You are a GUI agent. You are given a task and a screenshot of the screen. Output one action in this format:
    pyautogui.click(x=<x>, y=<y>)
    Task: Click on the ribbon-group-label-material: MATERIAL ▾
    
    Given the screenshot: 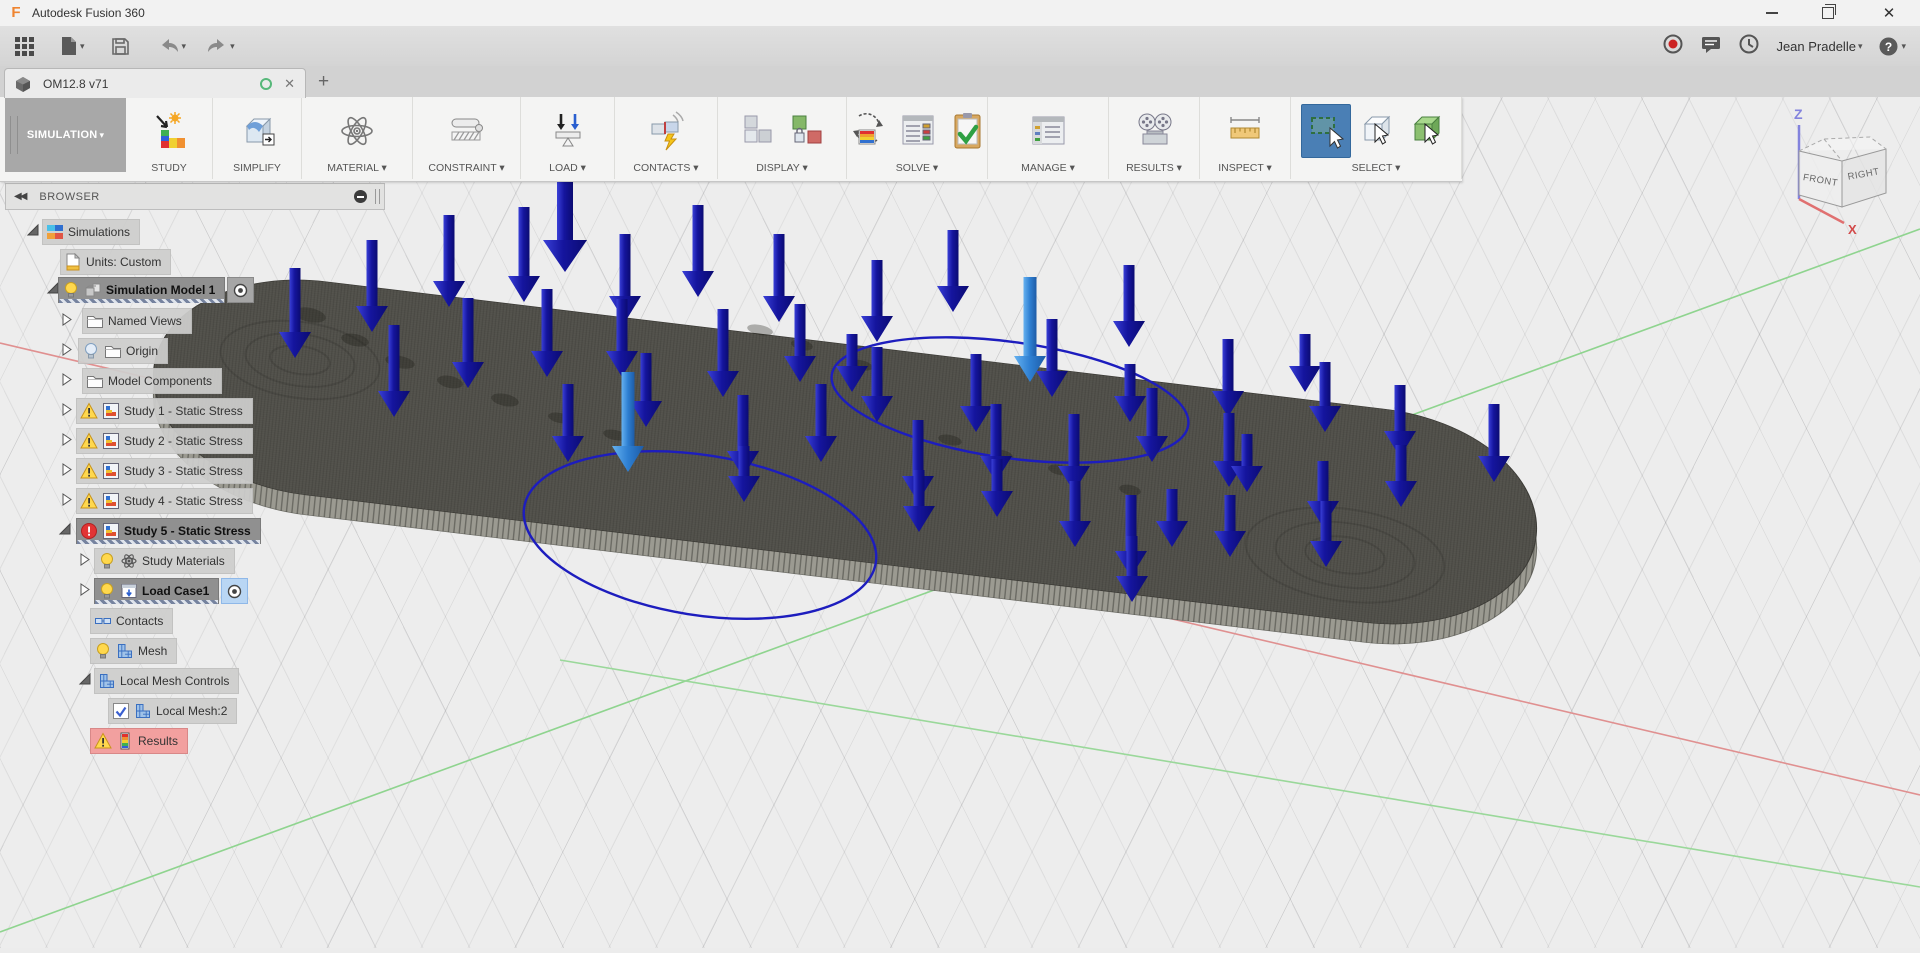 What is the action you would take?
    pyautogui.click(x=357, y=168)
    